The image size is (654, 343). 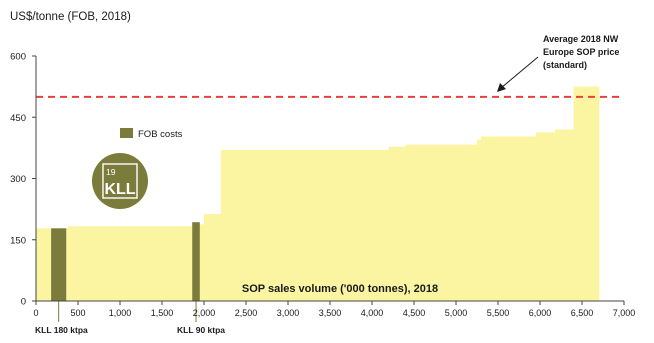 What do you see at coordinates (565, 65) in the screenshot?
I see `annotation-line-3: (standard)` at bounding box center [565, 65].